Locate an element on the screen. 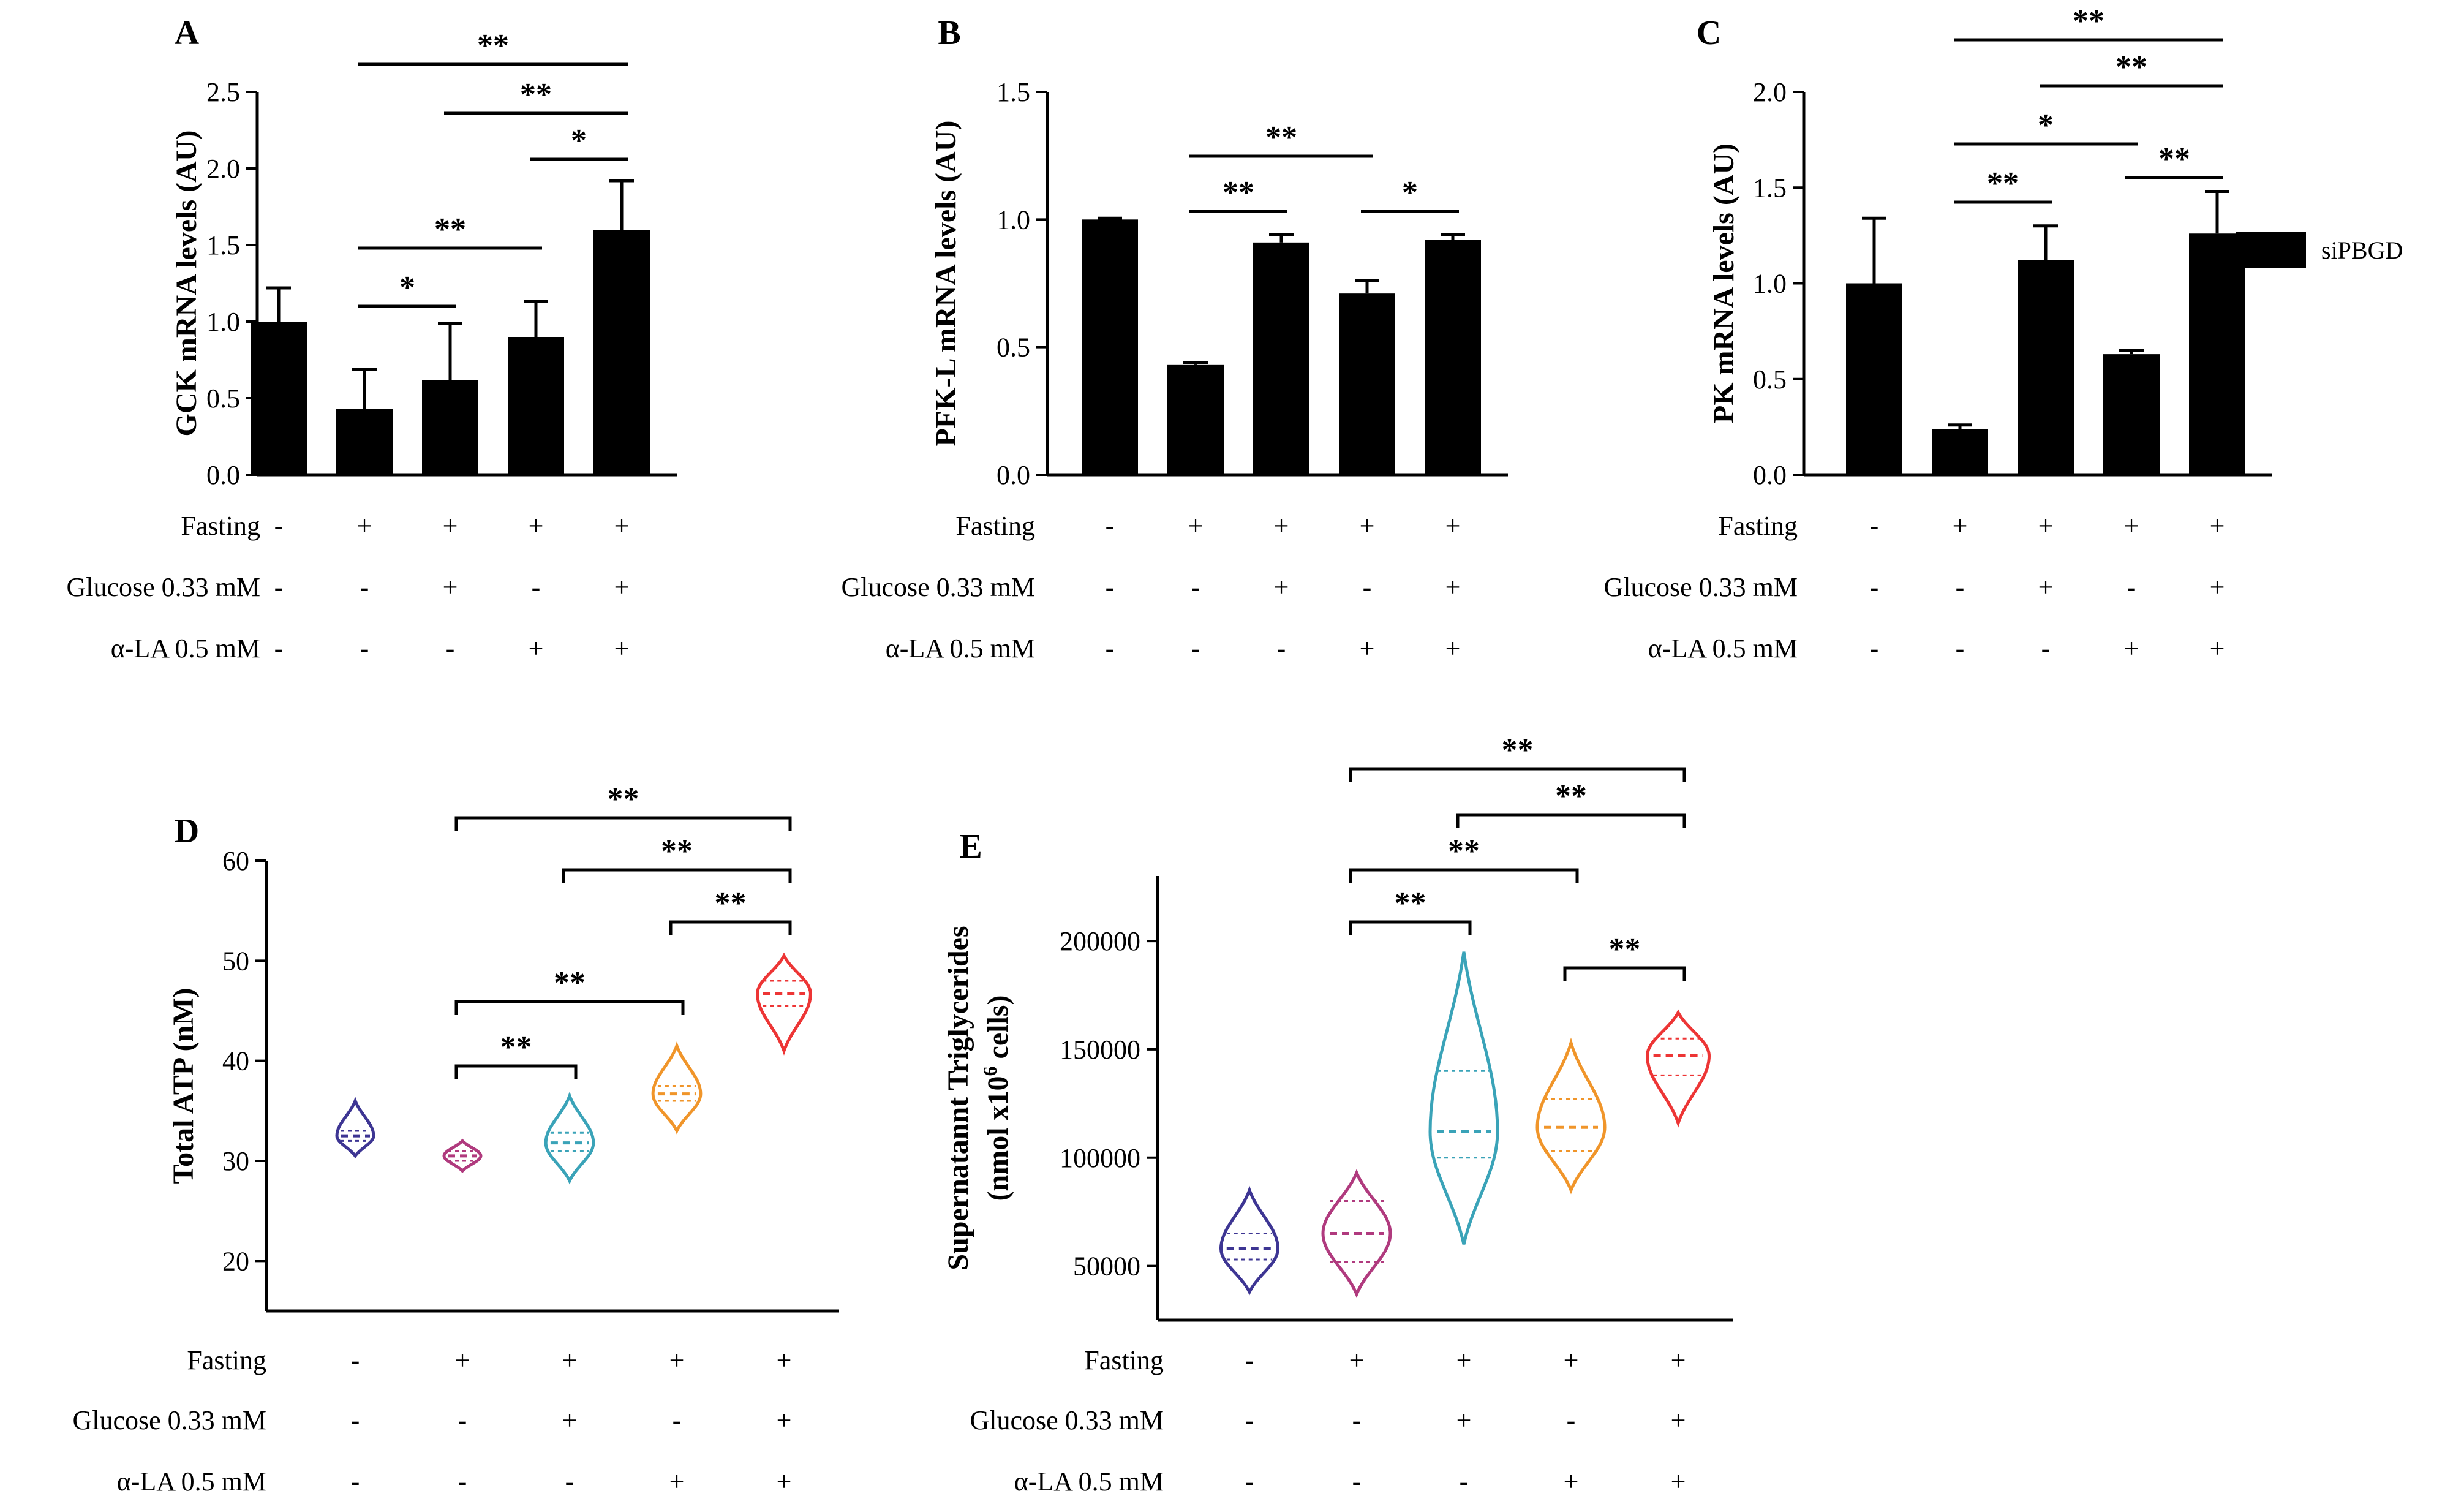  y-tick-label: 2.0 is located at coordinates (223, 169).